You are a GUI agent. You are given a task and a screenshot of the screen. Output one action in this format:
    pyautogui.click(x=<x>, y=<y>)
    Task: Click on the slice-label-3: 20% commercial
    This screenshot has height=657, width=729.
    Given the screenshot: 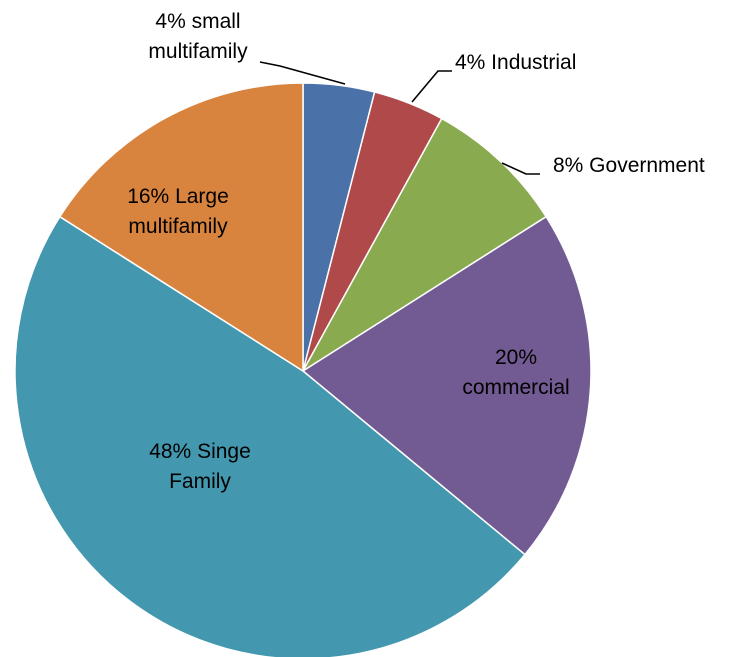 What is the action you would take?
    pyautogui.click(x=515, y=372)
    